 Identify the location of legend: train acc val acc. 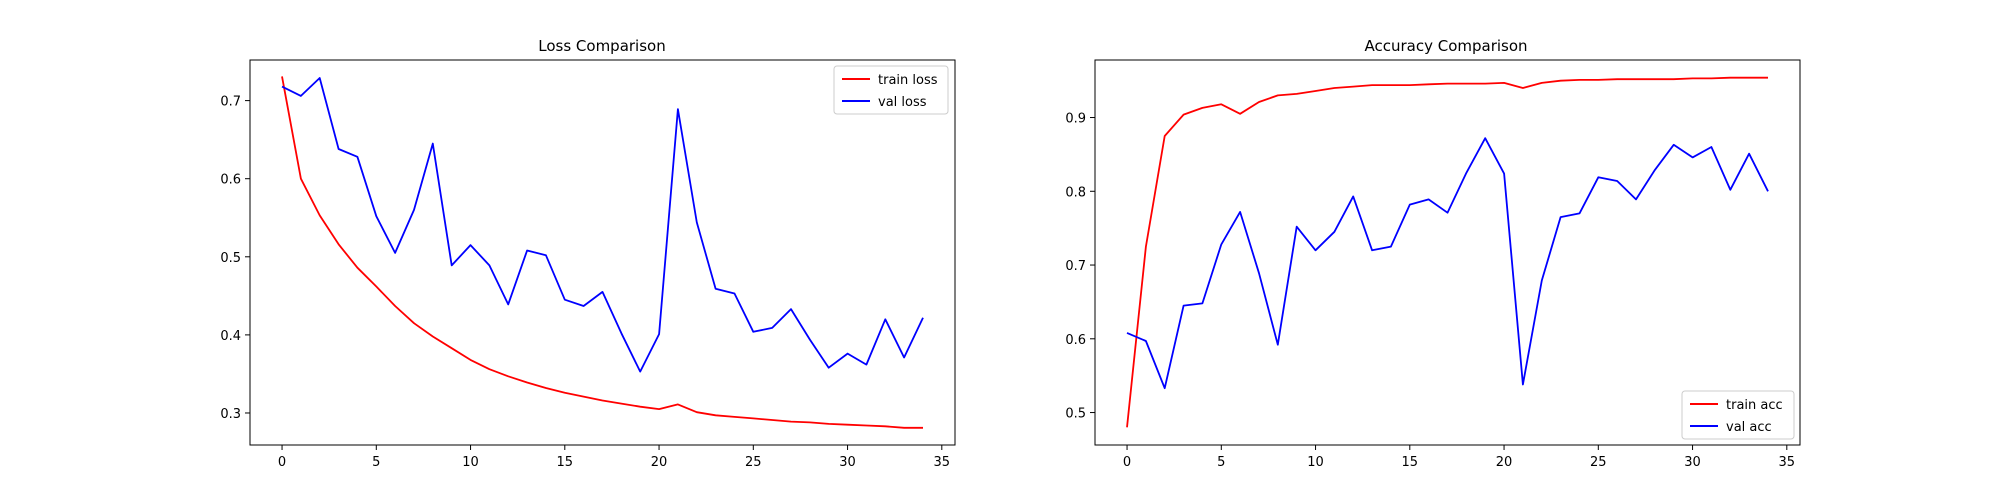
(1738, 415).